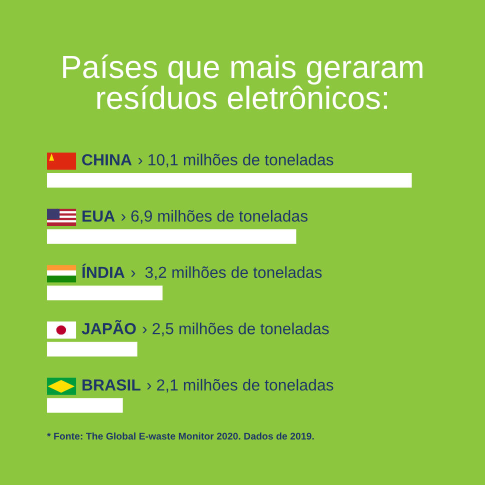  Describe the element at coordinates (111, 385) in the screenshot. I see `y-tick-label: BRASIL` at that location.